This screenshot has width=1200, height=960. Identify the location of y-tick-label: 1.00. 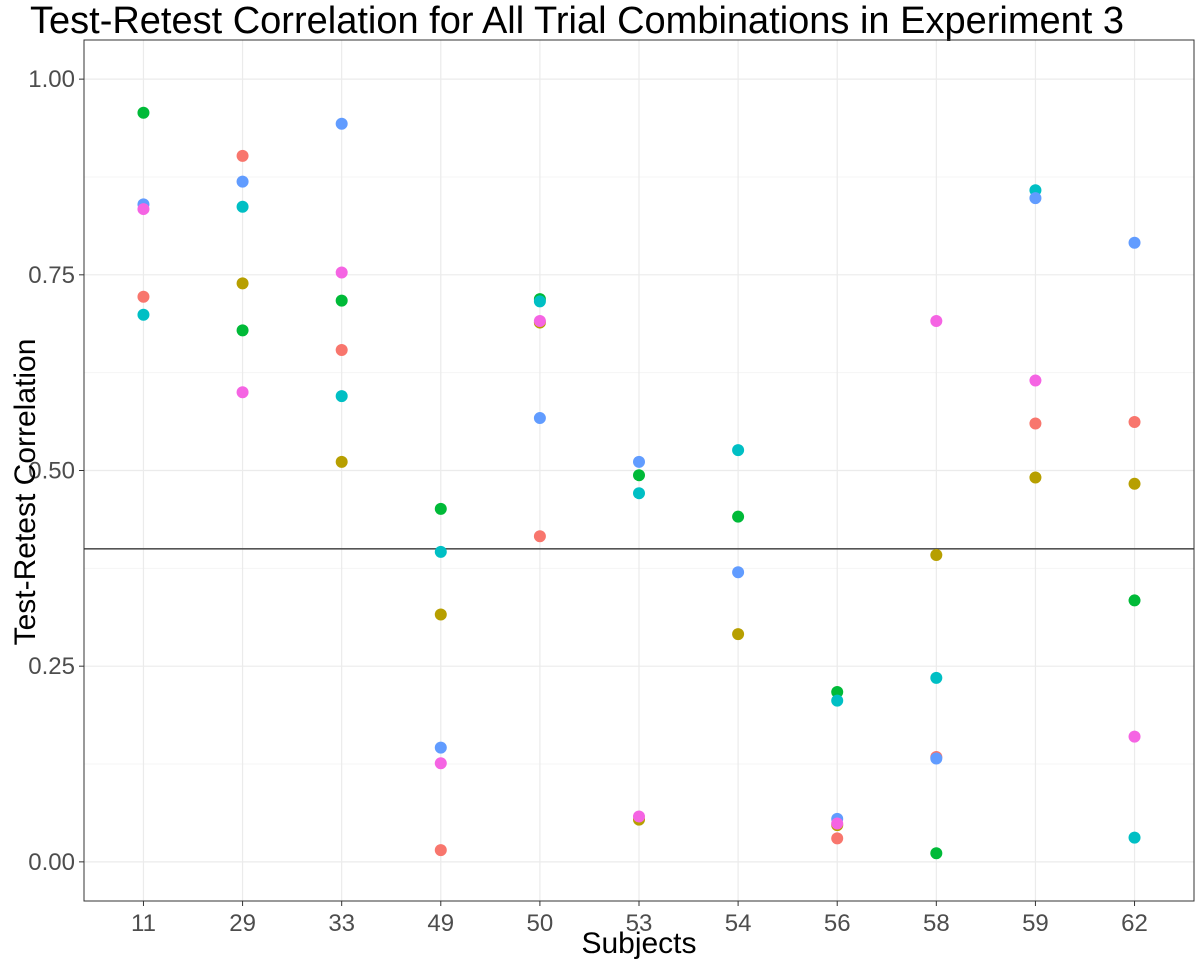
(51, 79).